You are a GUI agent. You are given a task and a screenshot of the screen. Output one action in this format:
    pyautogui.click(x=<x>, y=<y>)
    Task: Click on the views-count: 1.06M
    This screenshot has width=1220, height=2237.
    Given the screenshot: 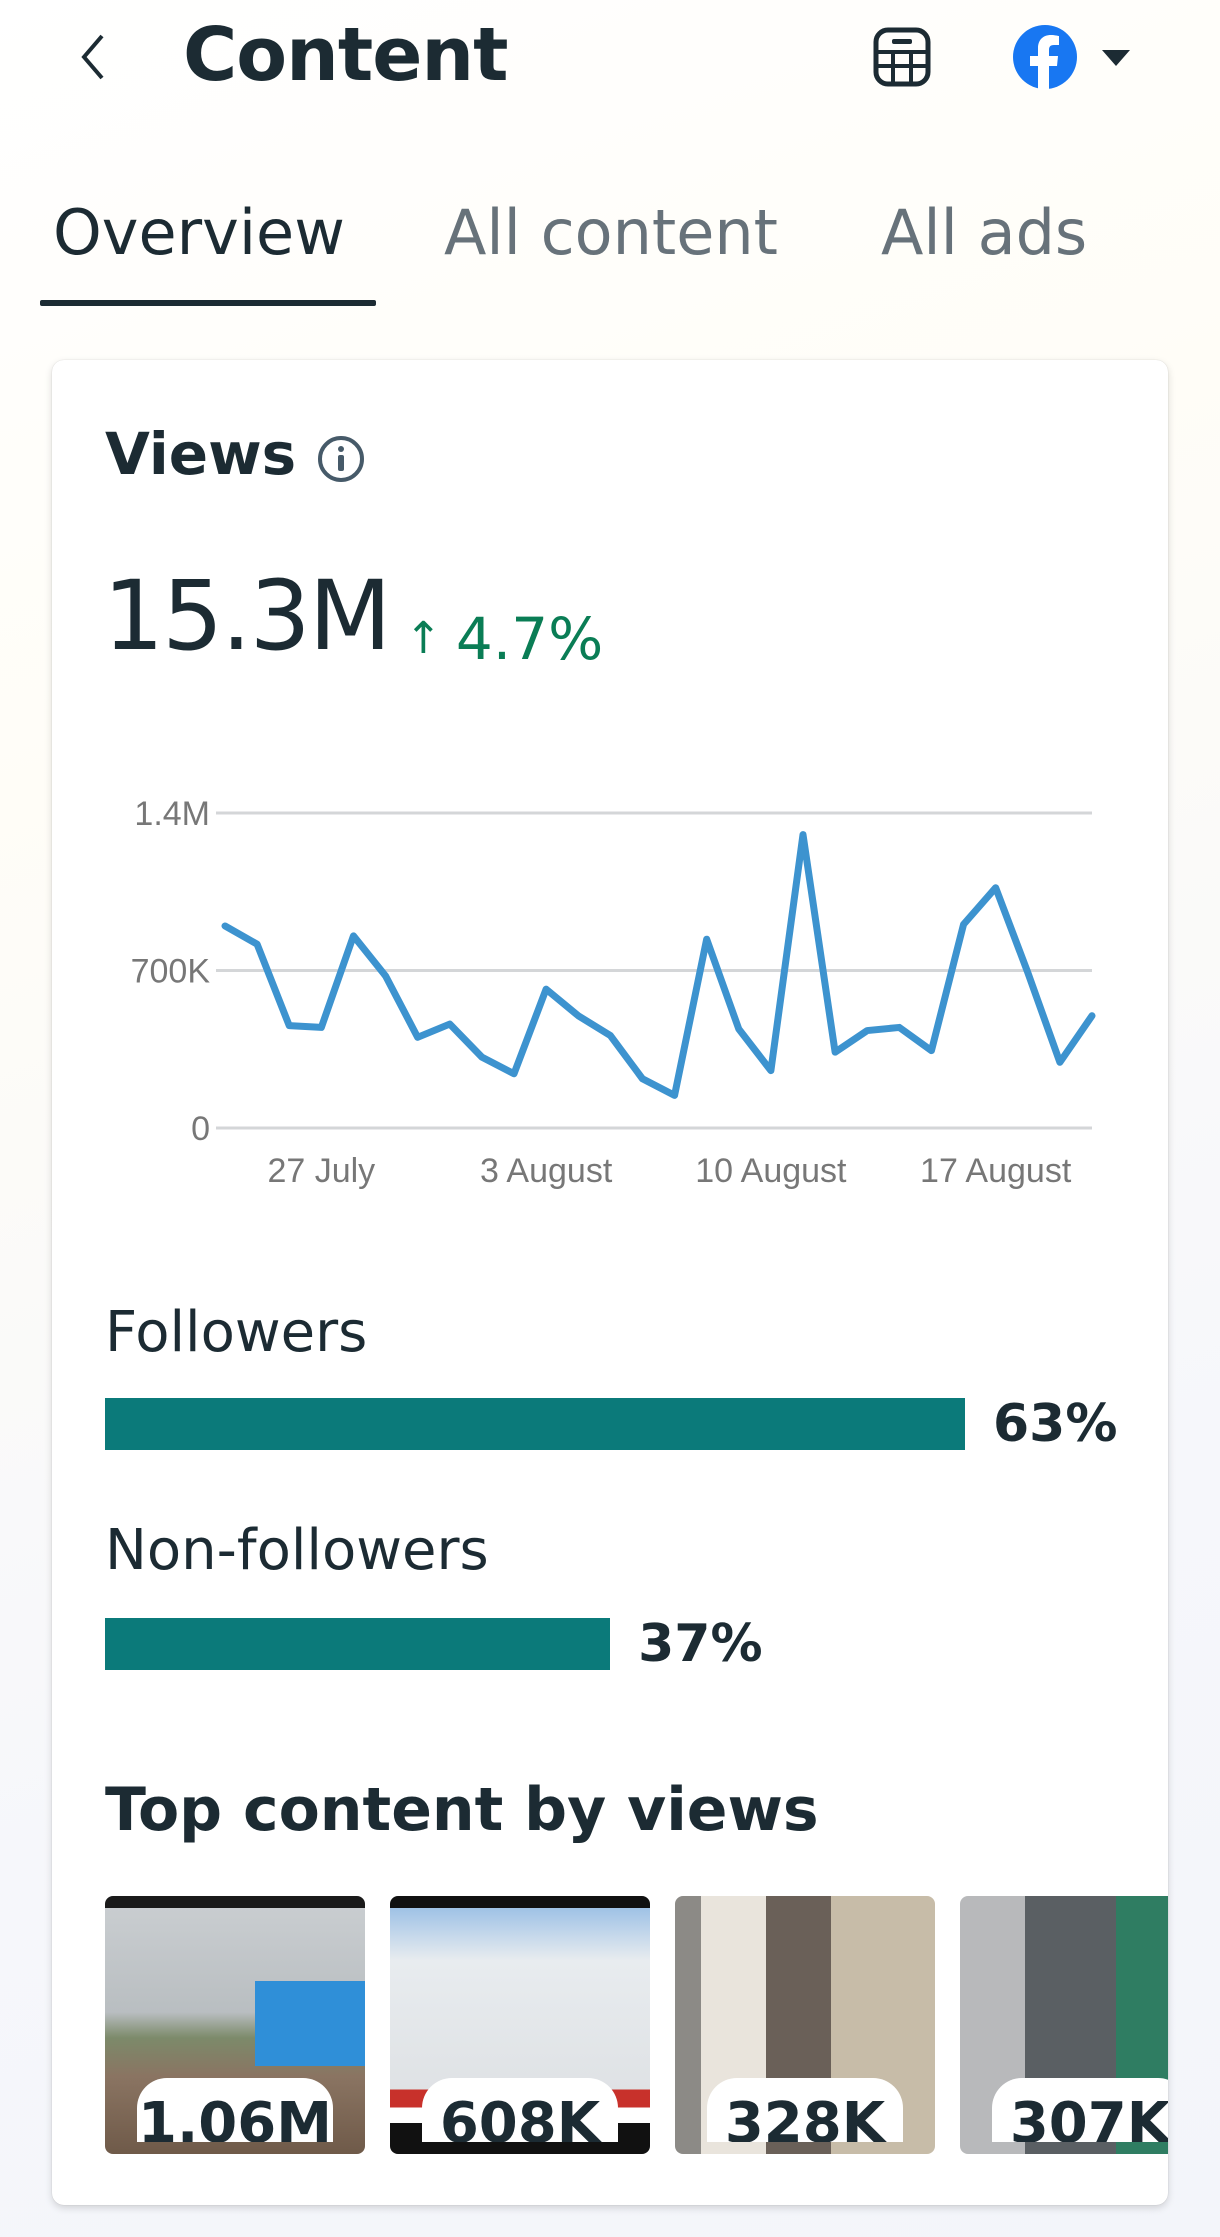 What is the action you would take?
    pyautogui.click(x=235, y=2110)
    